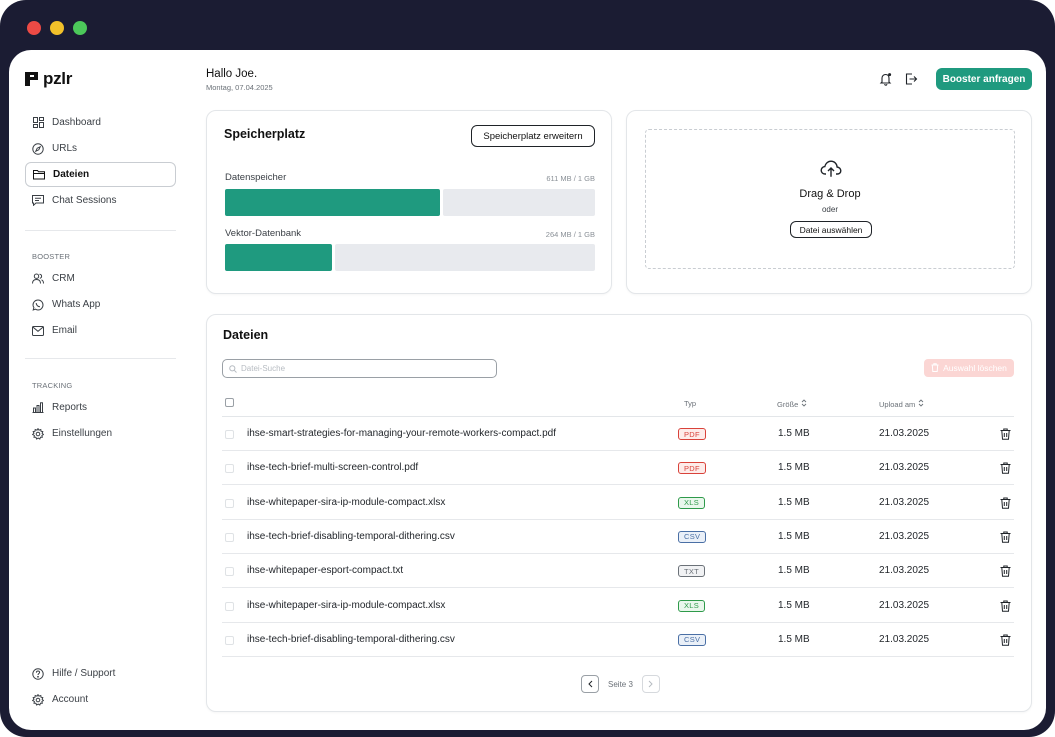  I want to click on sidebar-item-label: Chat Sessions, so click(84, 200).